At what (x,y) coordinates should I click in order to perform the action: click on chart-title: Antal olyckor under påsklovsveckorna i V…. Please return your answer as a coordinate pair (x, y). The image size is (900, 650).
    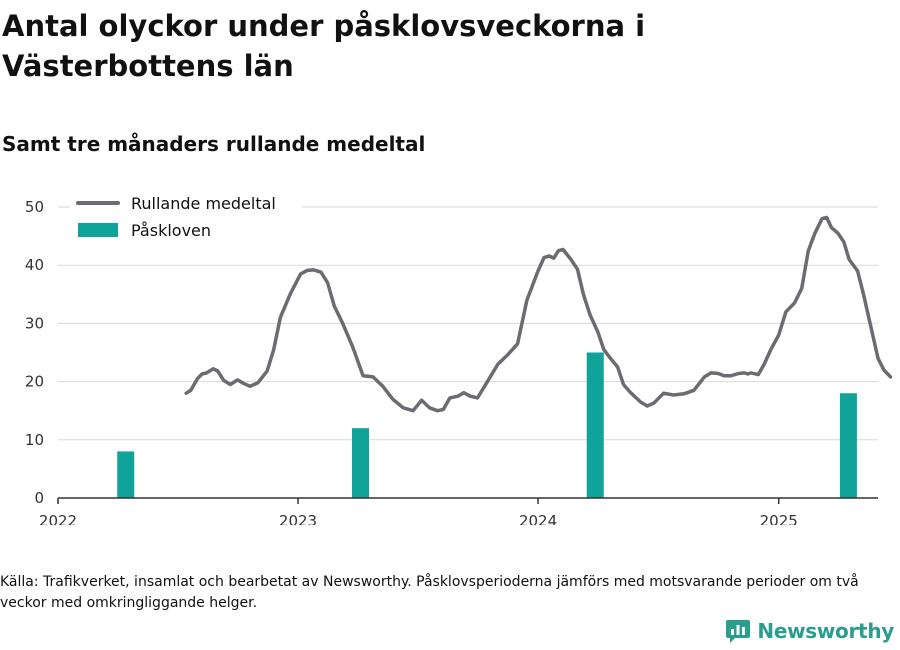
    Looking at the image, I should click on (324, 46).